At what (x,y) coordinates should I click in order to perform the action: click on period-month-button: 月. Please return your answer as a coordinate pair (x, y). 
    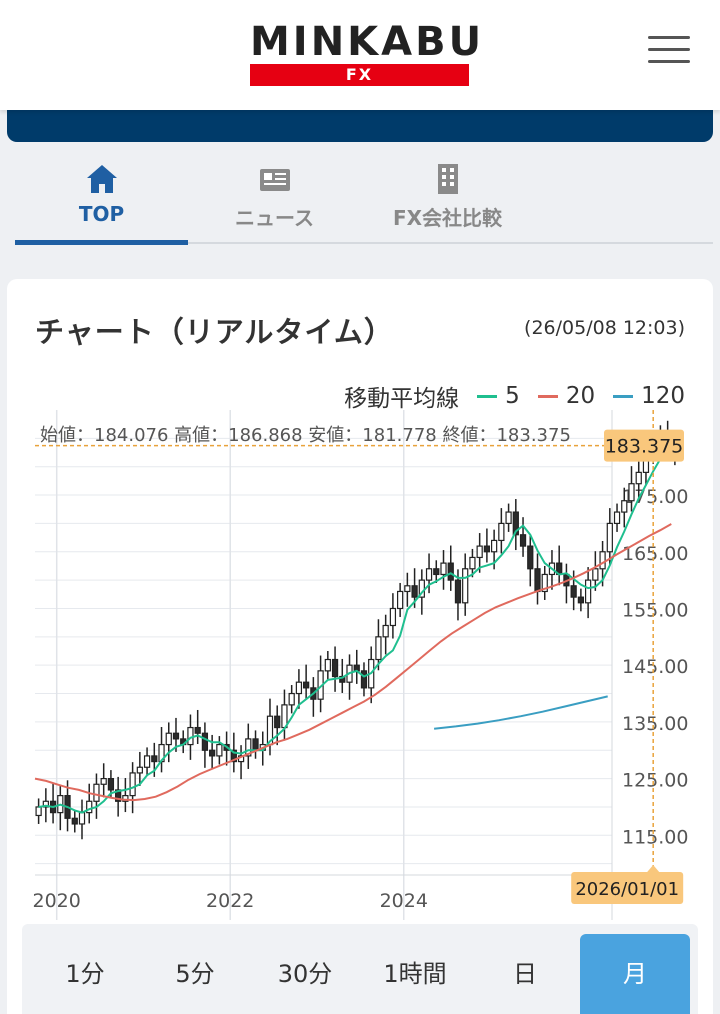
    Looking at the image, I should click on (635, 974).